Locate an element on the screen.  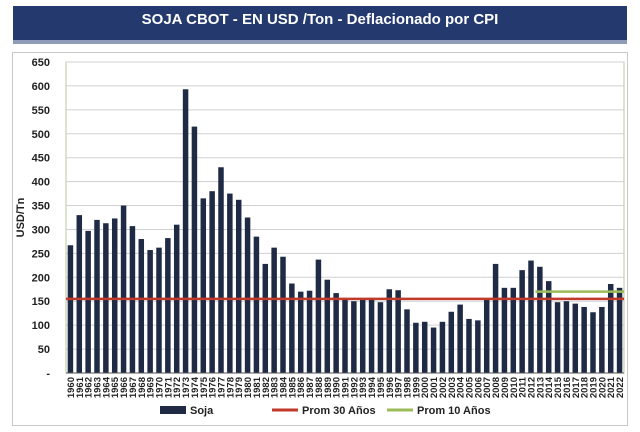
x-tick-label: 1966 is located at coordinates (124, 387).